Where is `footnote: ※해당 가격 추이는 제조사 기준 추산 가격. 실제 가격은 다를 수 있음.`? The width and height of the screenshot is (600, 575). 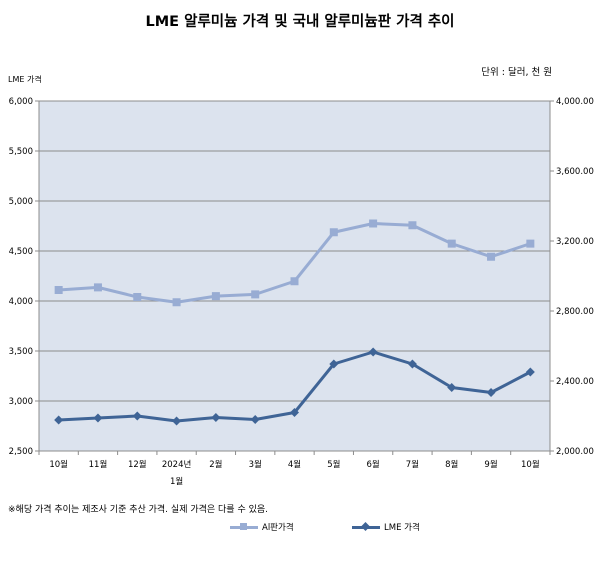 footnote: ※해당 가격 추이는 제조사 기준 추산 가격. 실제 가격은 다를 수 있음. is located at coordinates (138, 510).